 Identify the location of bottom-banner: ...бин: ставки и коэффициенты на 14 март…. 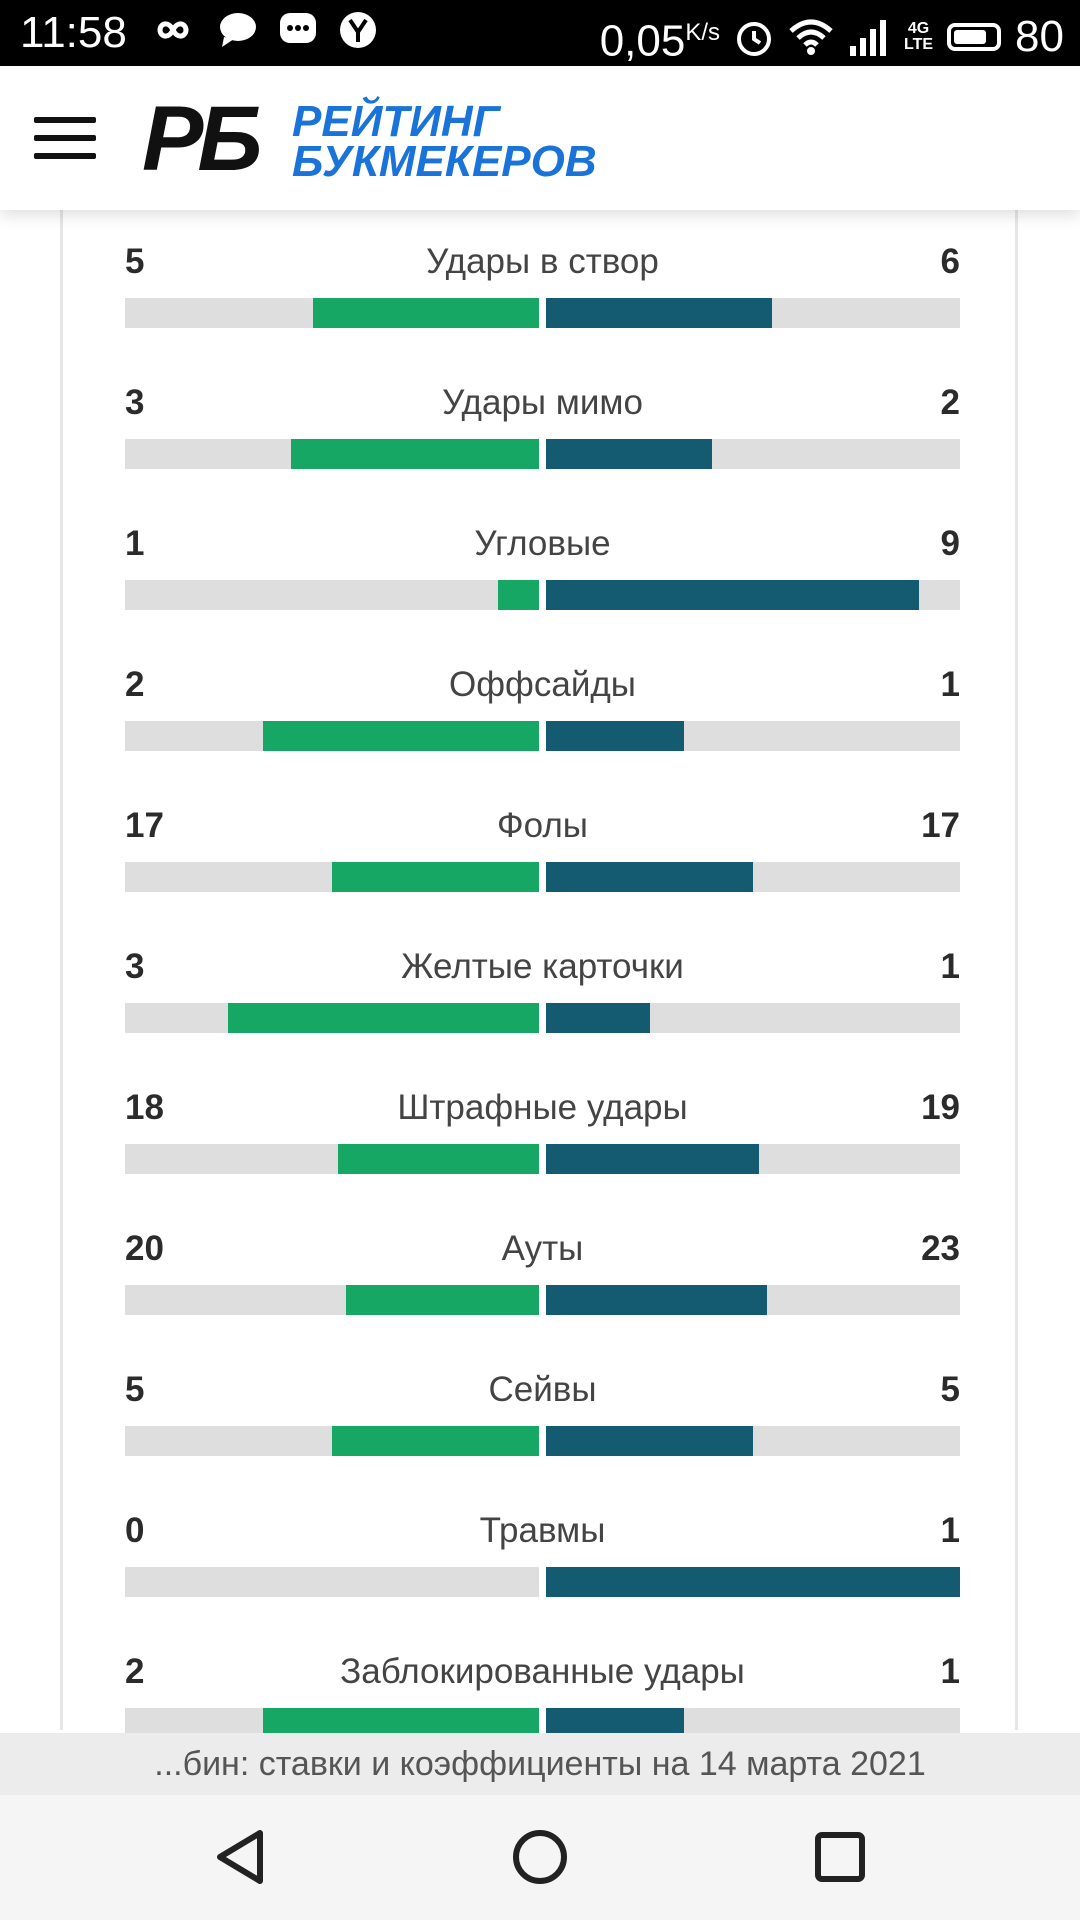
(540, 1764).